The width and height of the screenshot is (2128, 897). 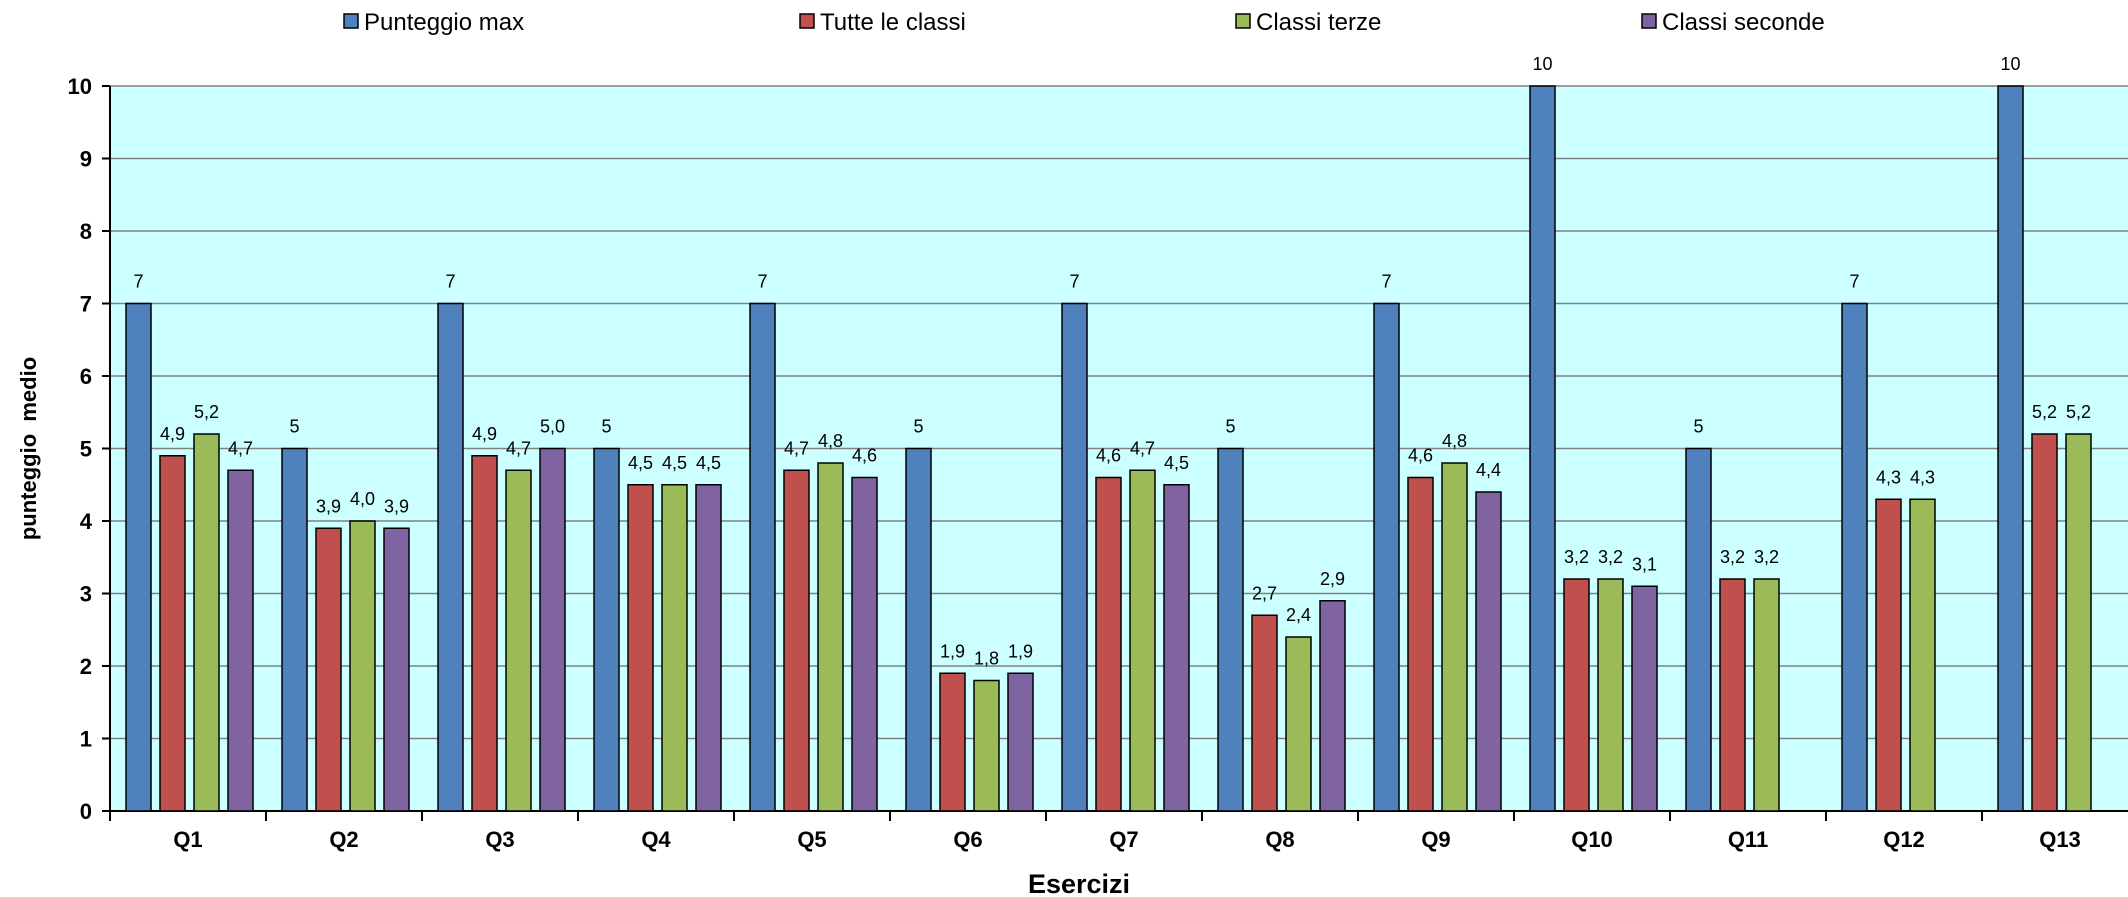 What do you see at coordinates (656, 839) in the screenshot?
I see `x-tick-label: Q4` at bounding box center [656, 839].